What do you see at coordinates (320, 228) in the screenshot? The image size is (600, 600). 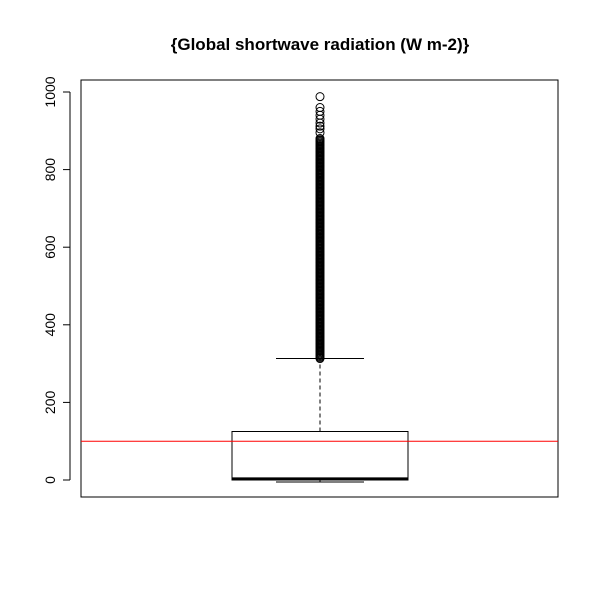 I see `outlier-points` at bounding box center [320, 228].